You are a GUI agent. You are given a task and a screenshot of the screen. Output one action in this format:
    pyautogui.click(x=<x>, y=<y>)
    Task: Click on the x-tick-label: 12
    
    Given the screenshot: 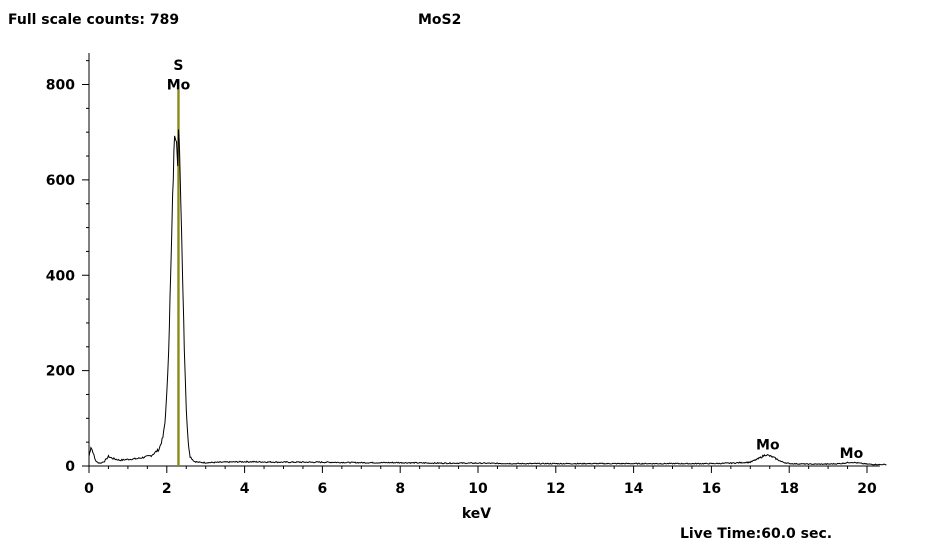 What is the action you would take?
    pyautogui.click(x=555, y=489)
    